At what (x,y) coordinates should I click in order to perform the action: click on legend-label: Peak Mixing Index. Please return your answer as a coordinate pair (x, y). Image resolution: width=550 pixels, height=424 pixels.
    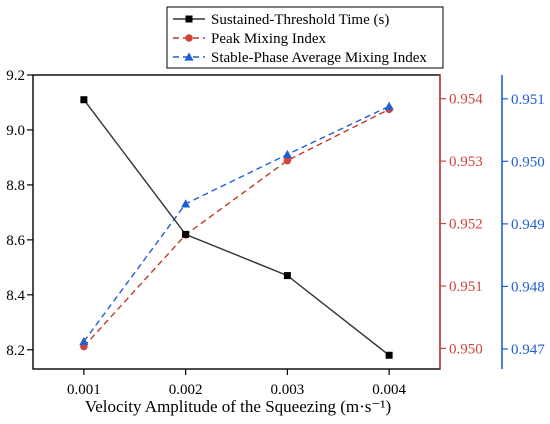
    Looking at the image, I should click on (268, 39).